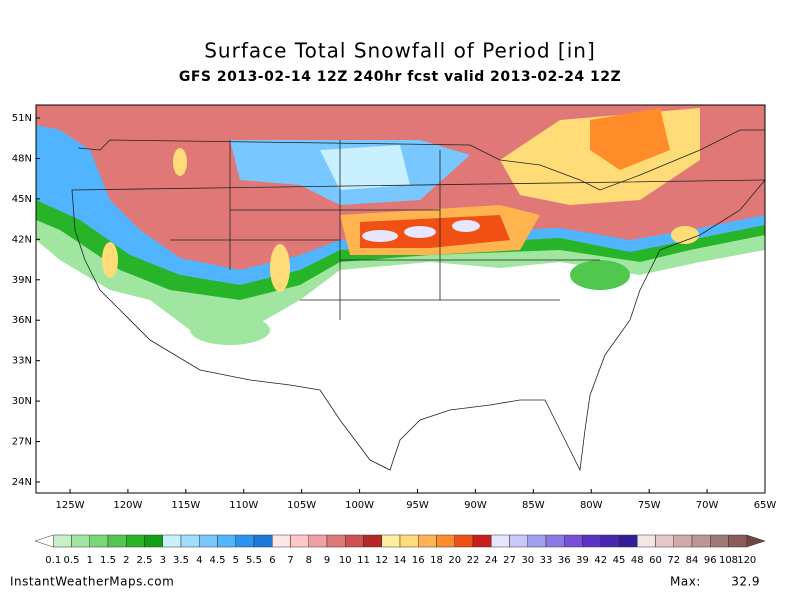  Describe the element at coordinates (417, 505) in the screenshot. I see `lon-label: 95W` at that location.